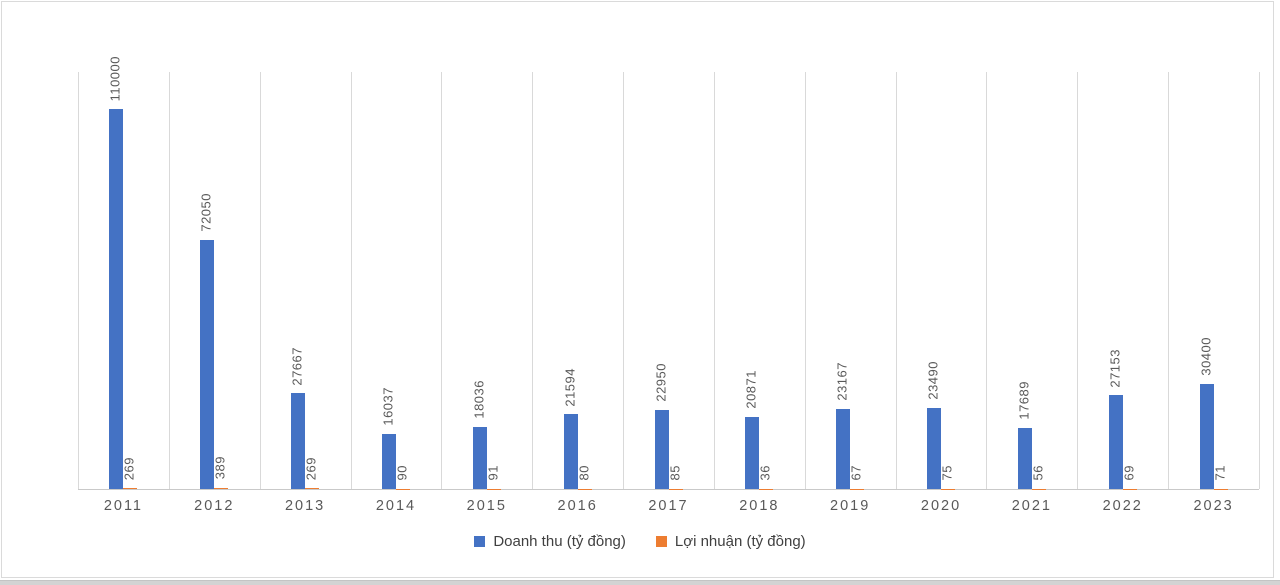 The width and height of the screenshot is (1280, 585). I want to click on x-axis-label-2012: 2012, so click(214, 506).